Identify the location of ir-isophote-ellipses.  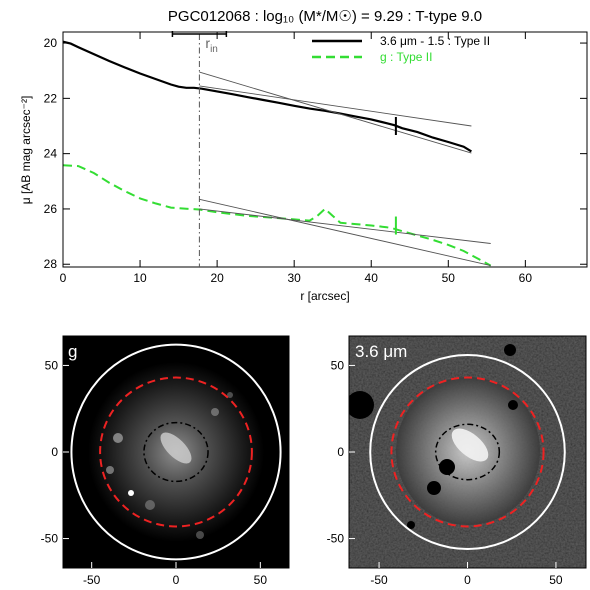
(467, 452).